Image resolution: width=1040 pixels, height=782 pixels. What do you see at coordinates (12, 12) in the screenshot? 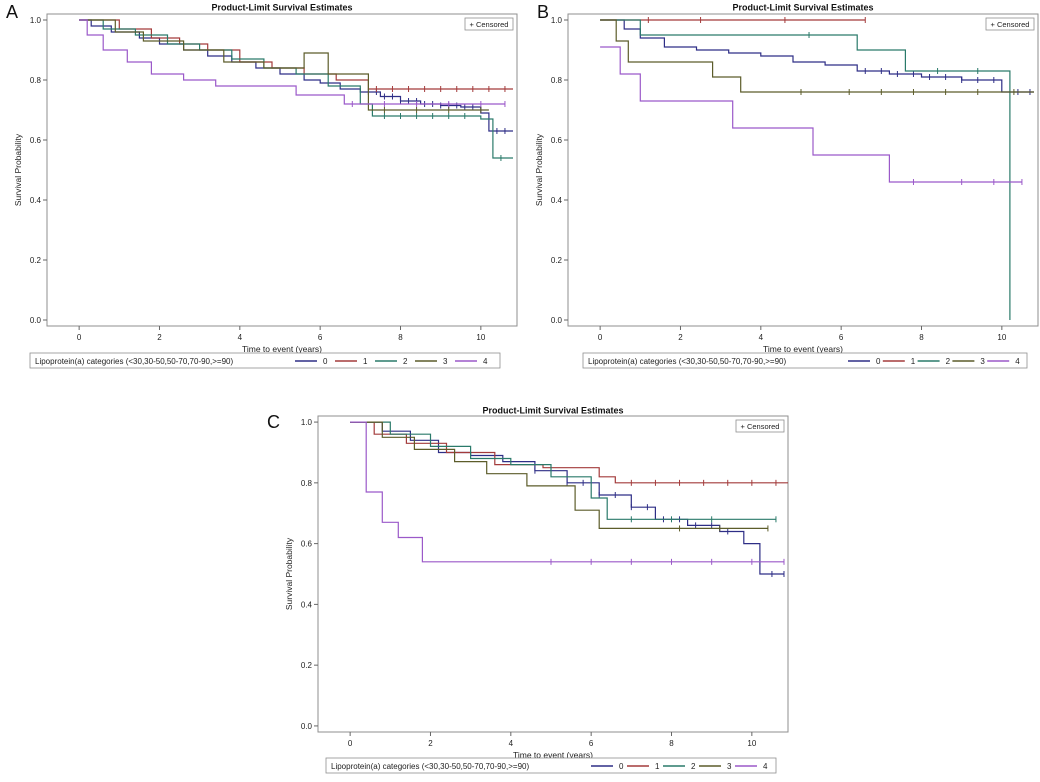
I see `panel-label: A` at bounding box center [12, 12].